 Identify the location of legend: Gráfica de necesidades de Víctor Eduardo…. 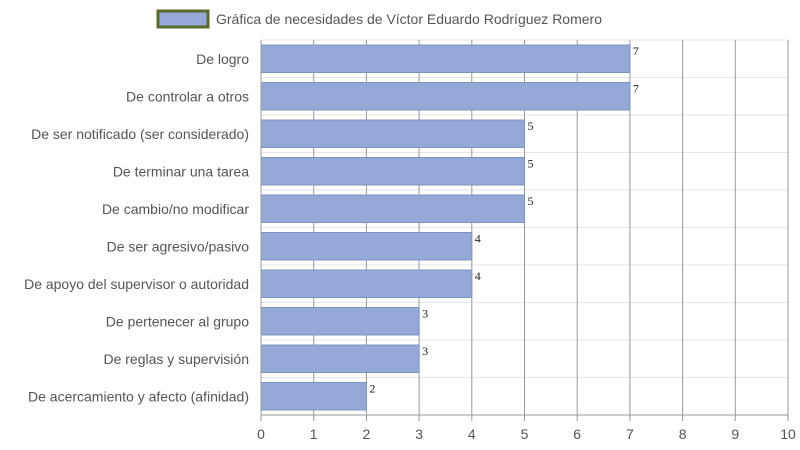
(379, 19).